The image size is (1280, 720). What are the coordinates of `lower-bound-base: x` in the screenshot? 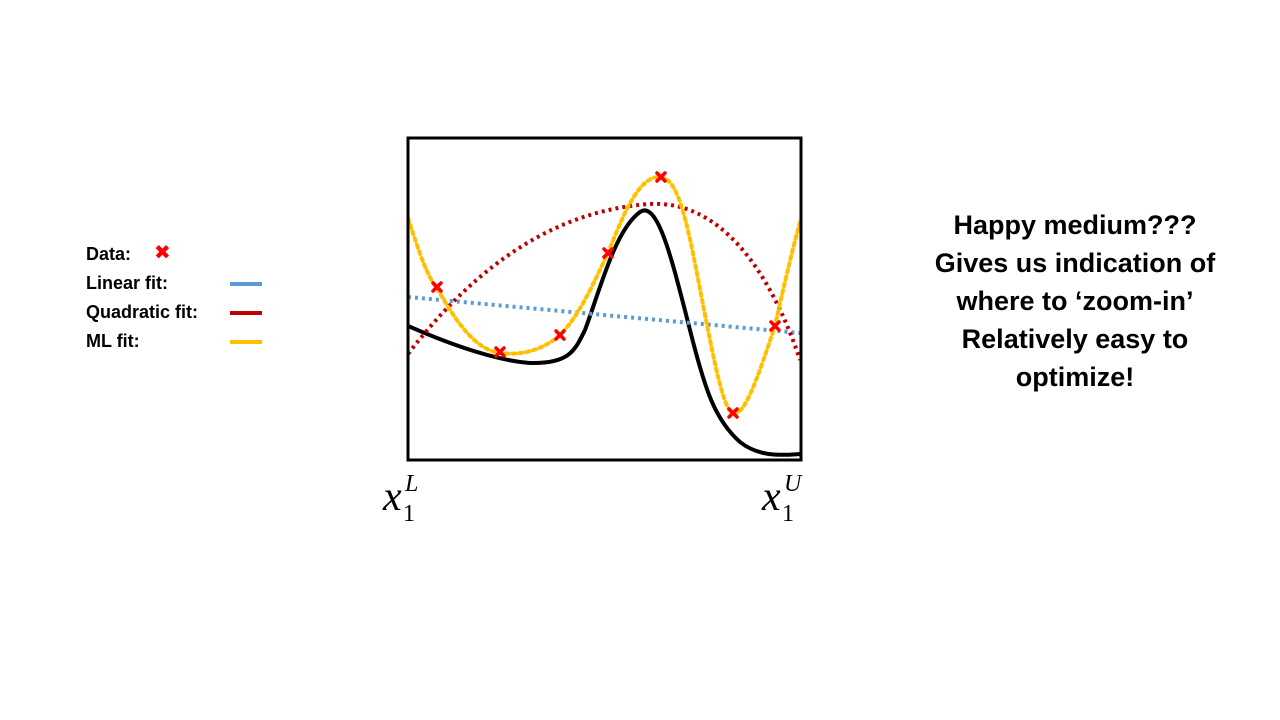 It's located at (392, 497).